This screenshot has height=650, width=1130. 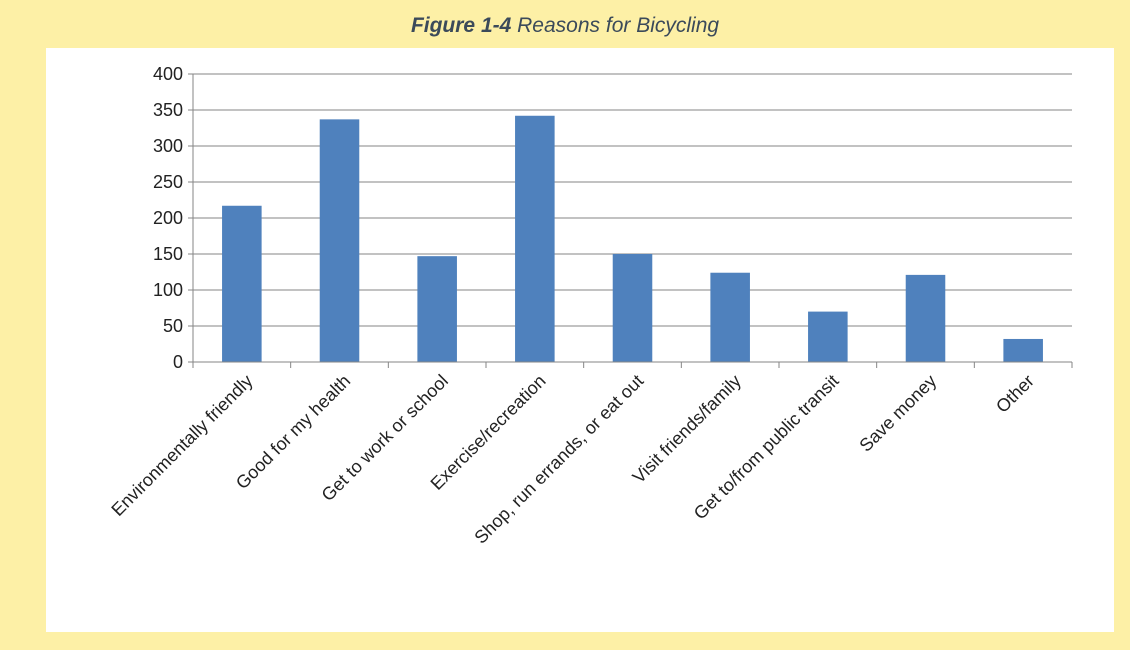 I want to click on chart-title: Figure 1-4 Reasons for Bicycling, so click(x=565, y=26).